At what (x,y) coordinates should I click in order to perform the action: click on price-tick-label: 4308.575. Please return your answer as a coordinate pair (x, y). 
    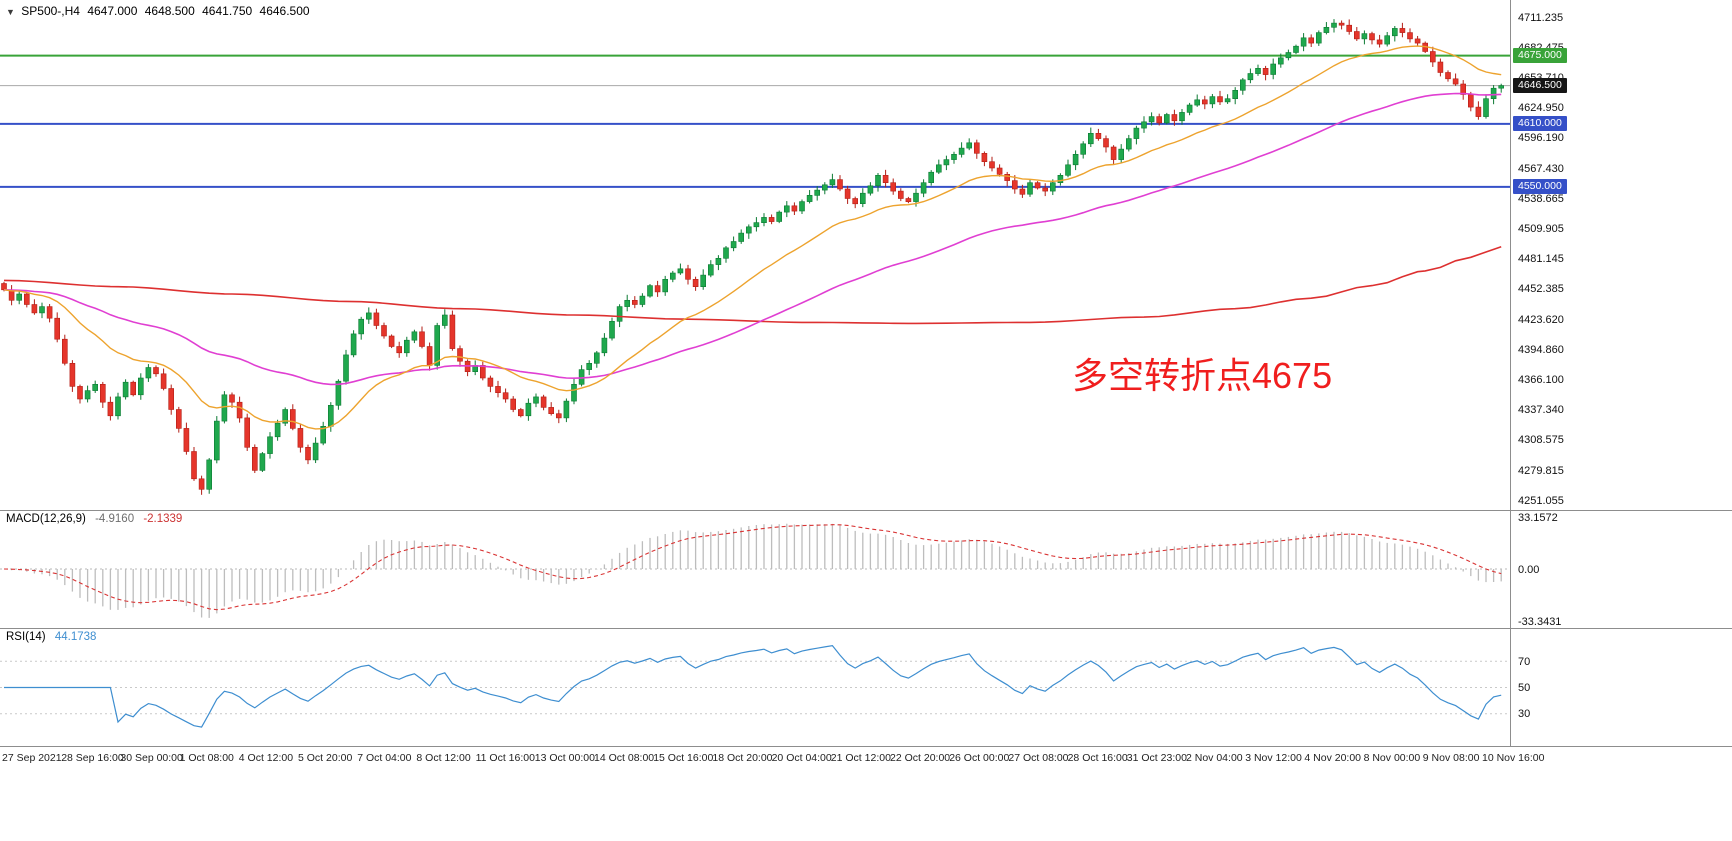
    Looking at the image, I should click on (1541, 440).